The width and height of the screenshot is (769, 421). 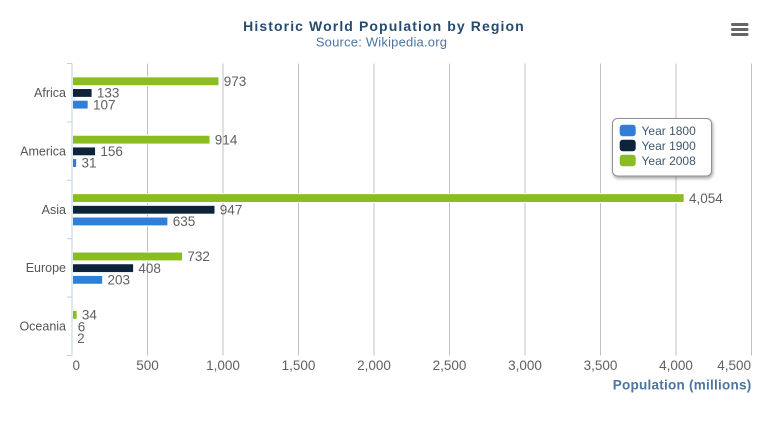 I want to click on svg-text: 4,500, so click(x=734, y=365).